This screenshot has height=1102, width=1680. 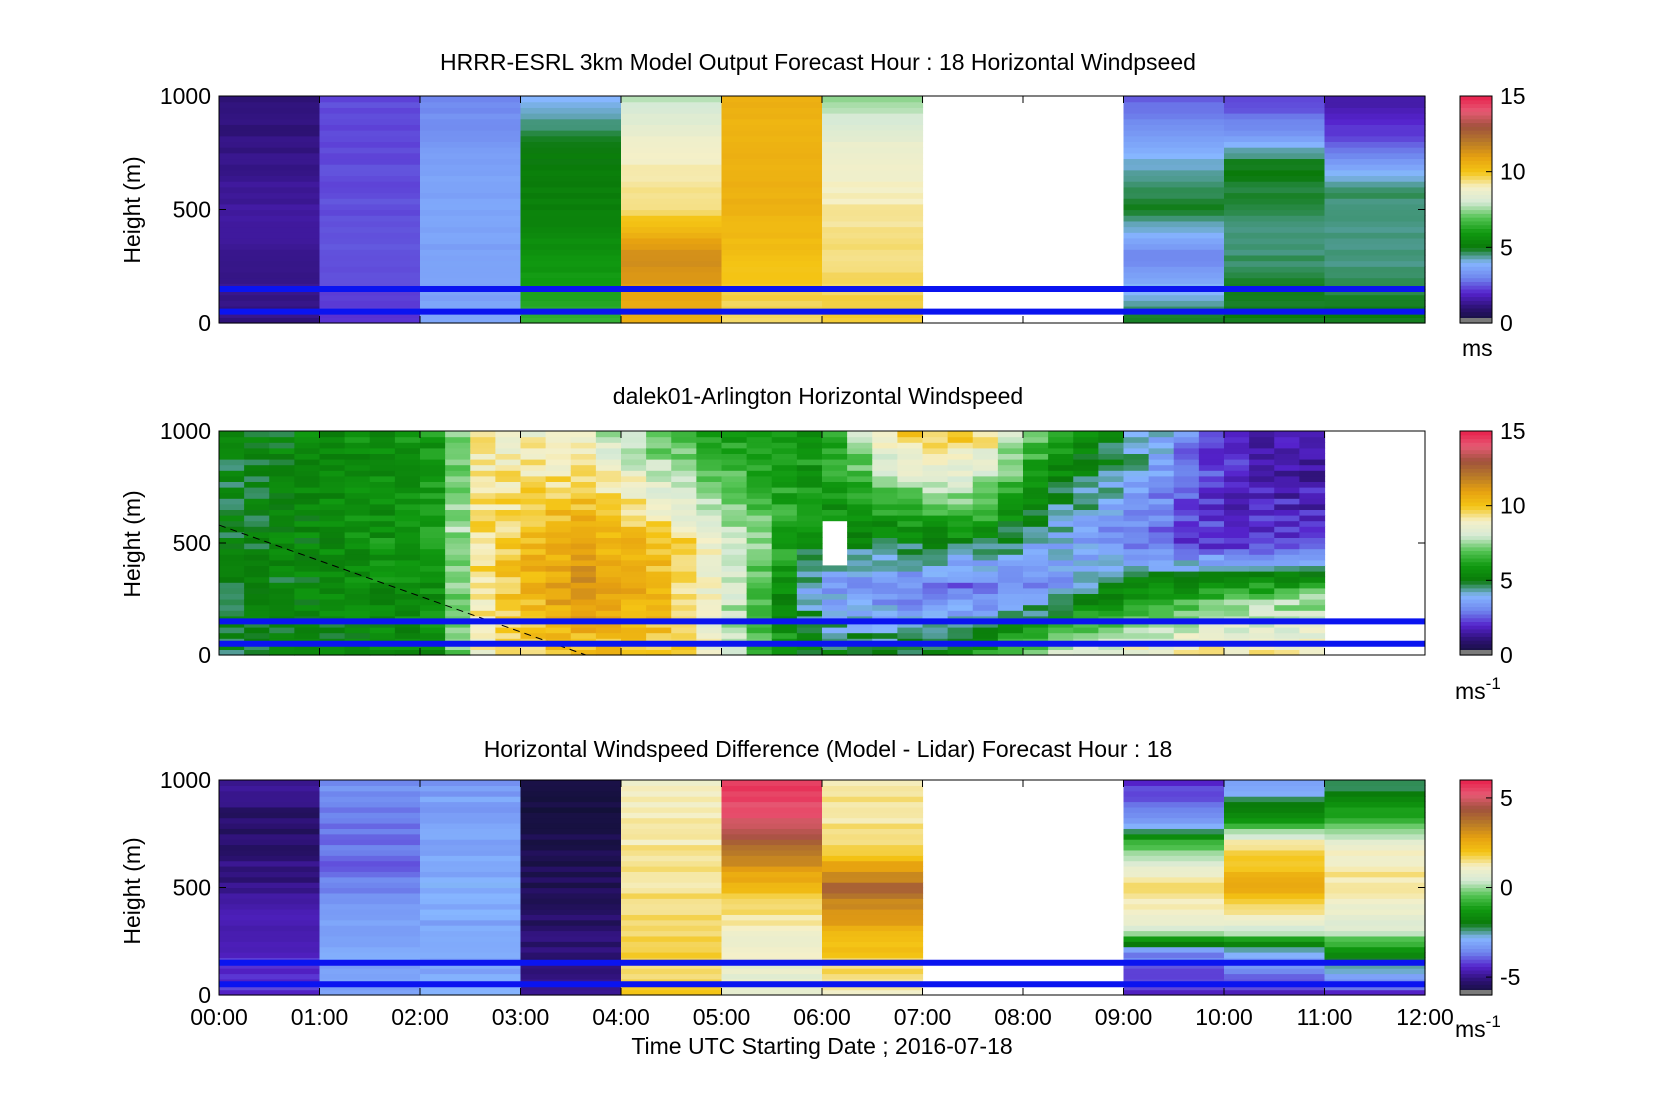 What do you see at coordinates (132, 209) in the screenshot?
I see `panel-model-ylabel: Height (m)` at bounding box center [132, 209].